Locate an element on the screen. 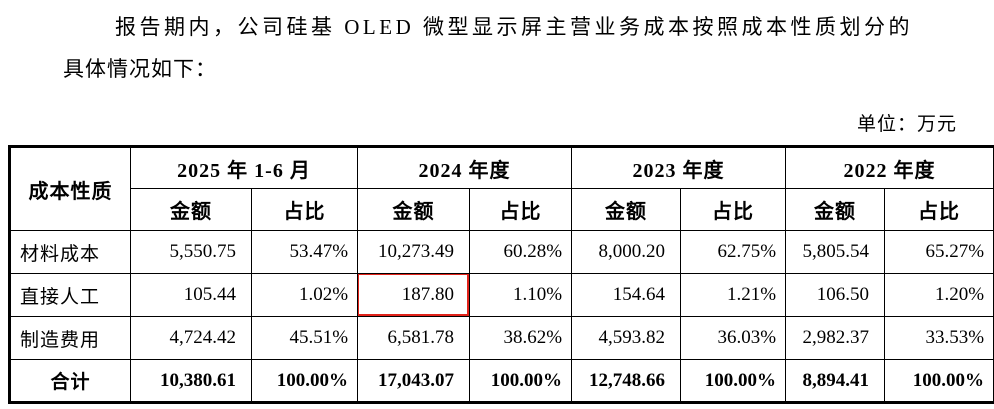  ratio-header-2024: 占比 is located at coordinates (521, 209).